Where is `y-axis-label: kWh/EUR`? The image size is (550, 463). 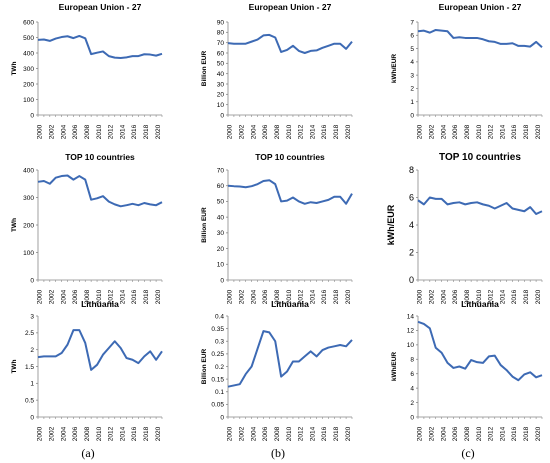
y-axis-label: kWh/EUR is located at coordinates (394, 69).